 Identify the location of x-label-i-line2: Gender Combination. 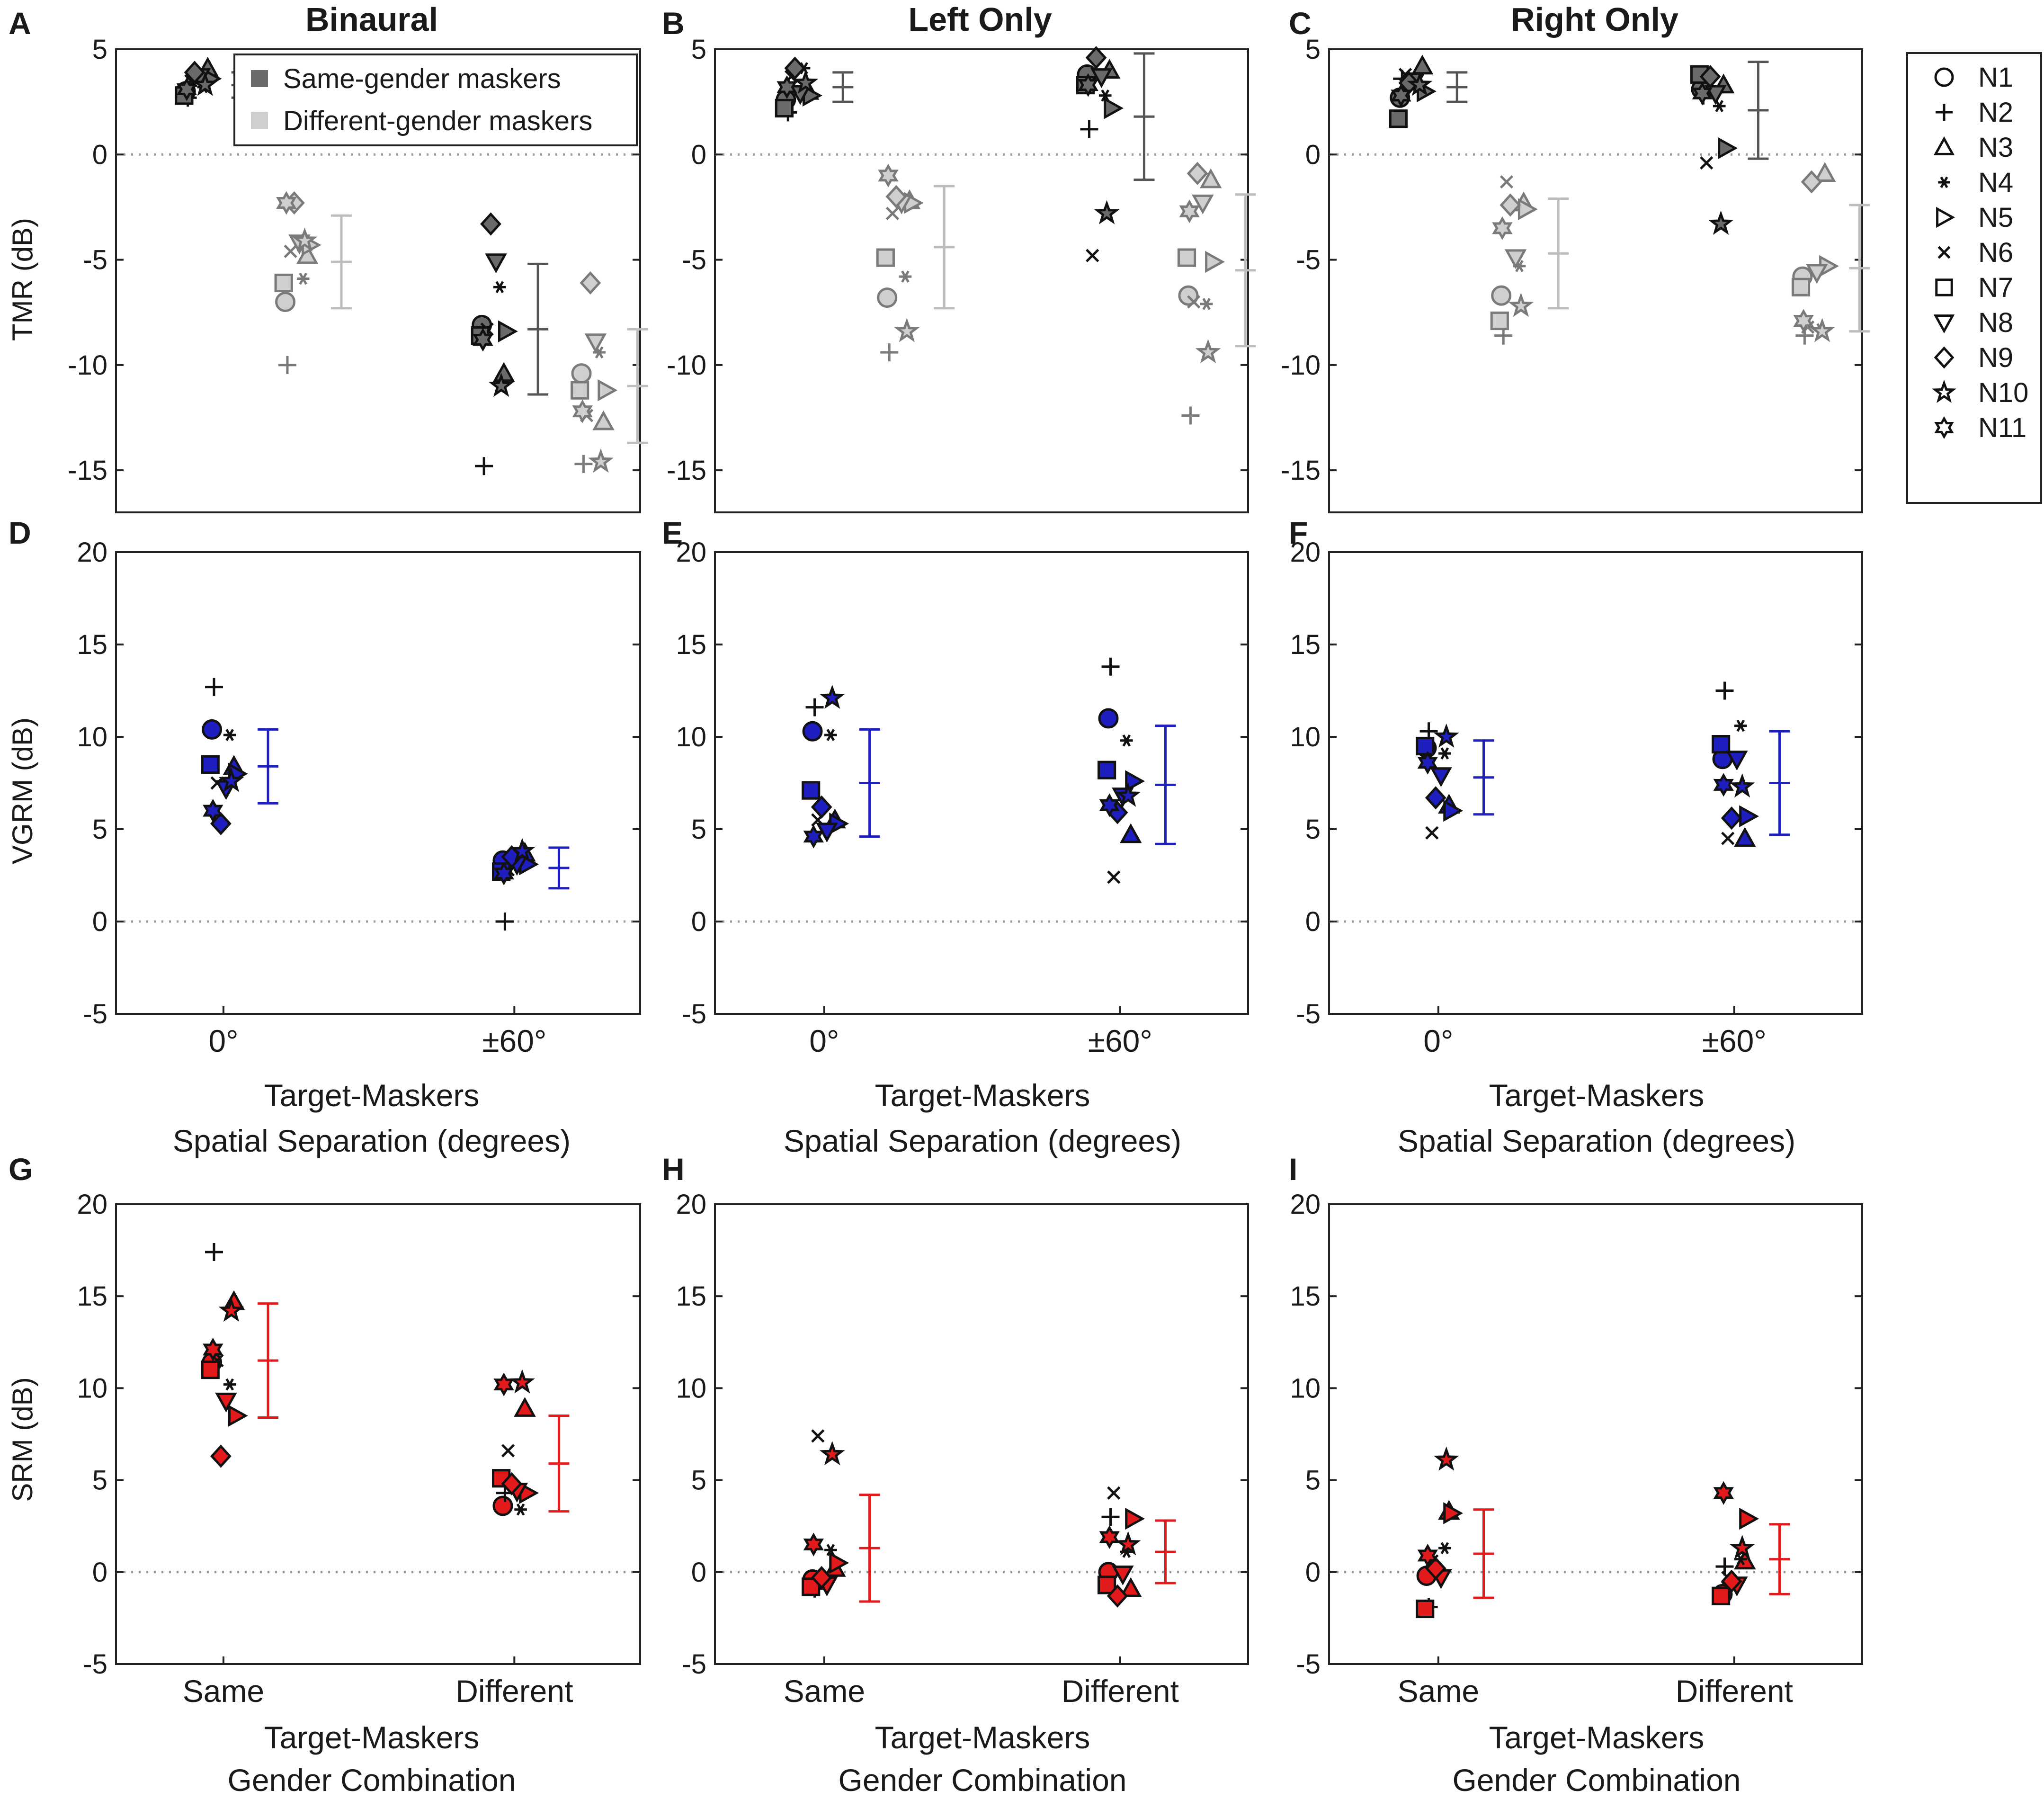
(1596, 1780).